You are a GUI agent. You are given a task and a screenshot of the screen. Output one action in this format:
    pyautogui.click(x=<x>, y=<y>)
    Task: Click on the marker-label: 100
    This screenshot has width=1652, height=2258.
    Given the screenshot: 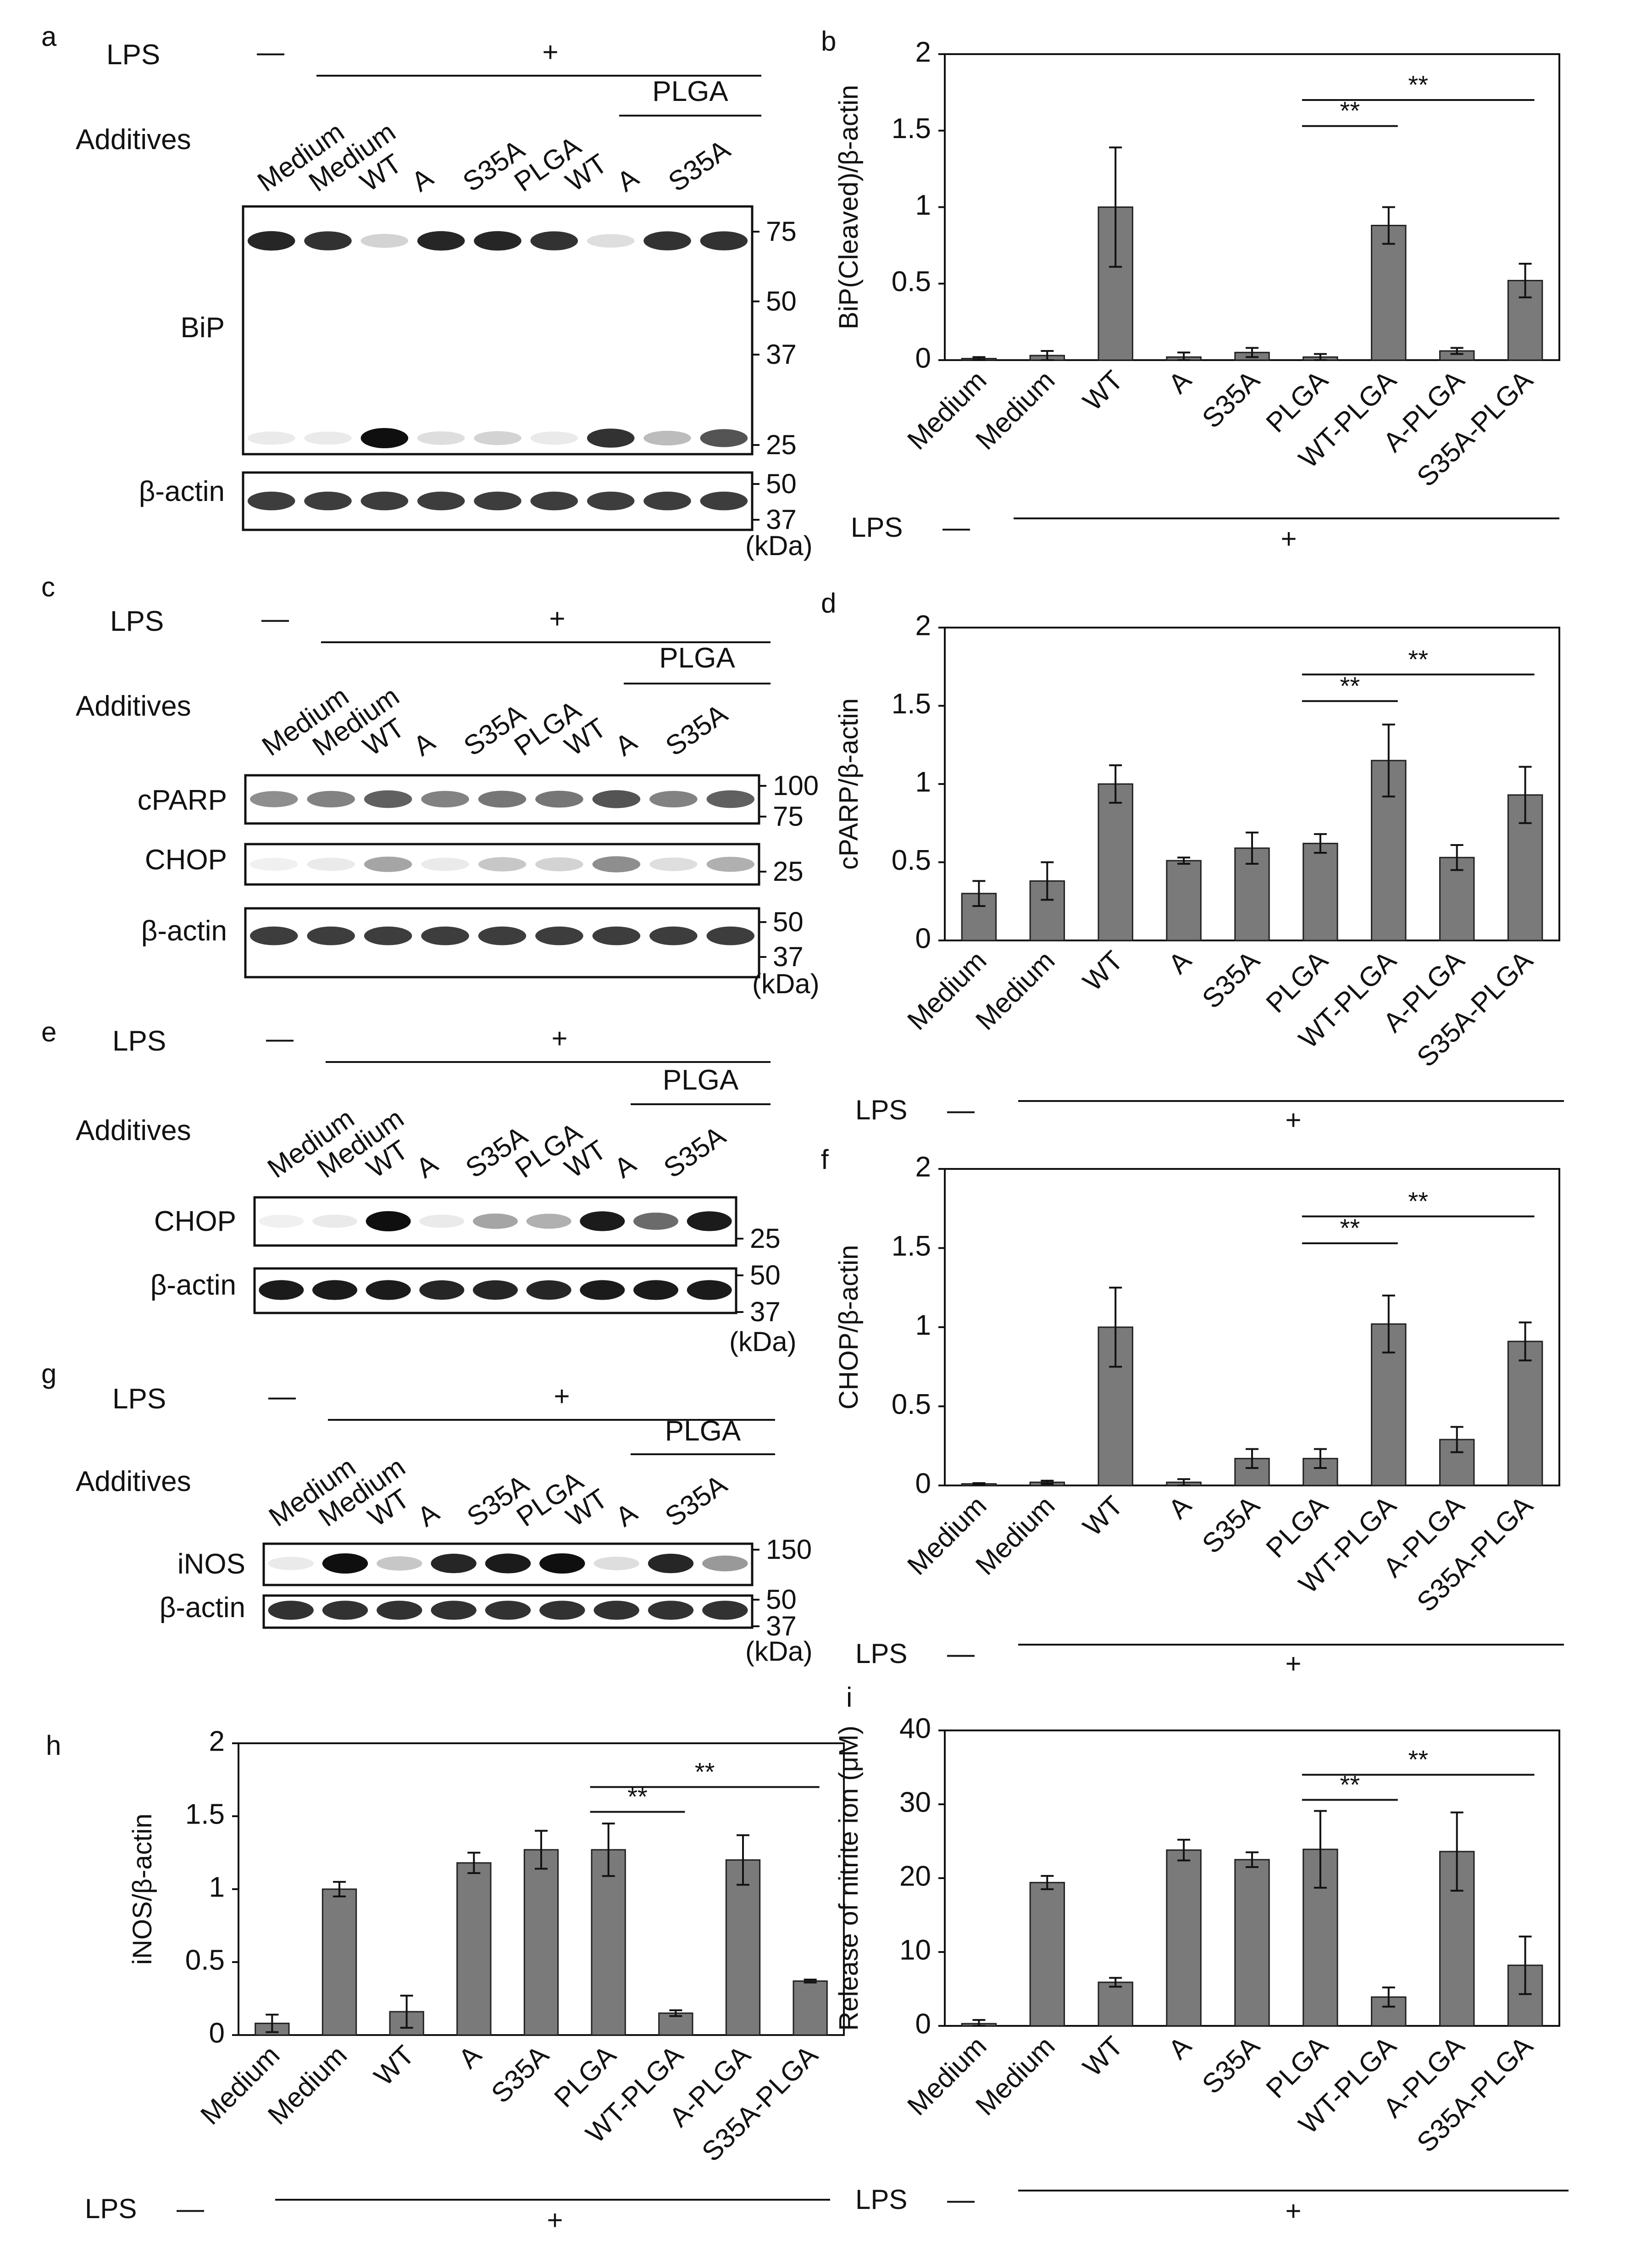 What is the action you would take?
    pyautogui.click(x=796, y=785)
    